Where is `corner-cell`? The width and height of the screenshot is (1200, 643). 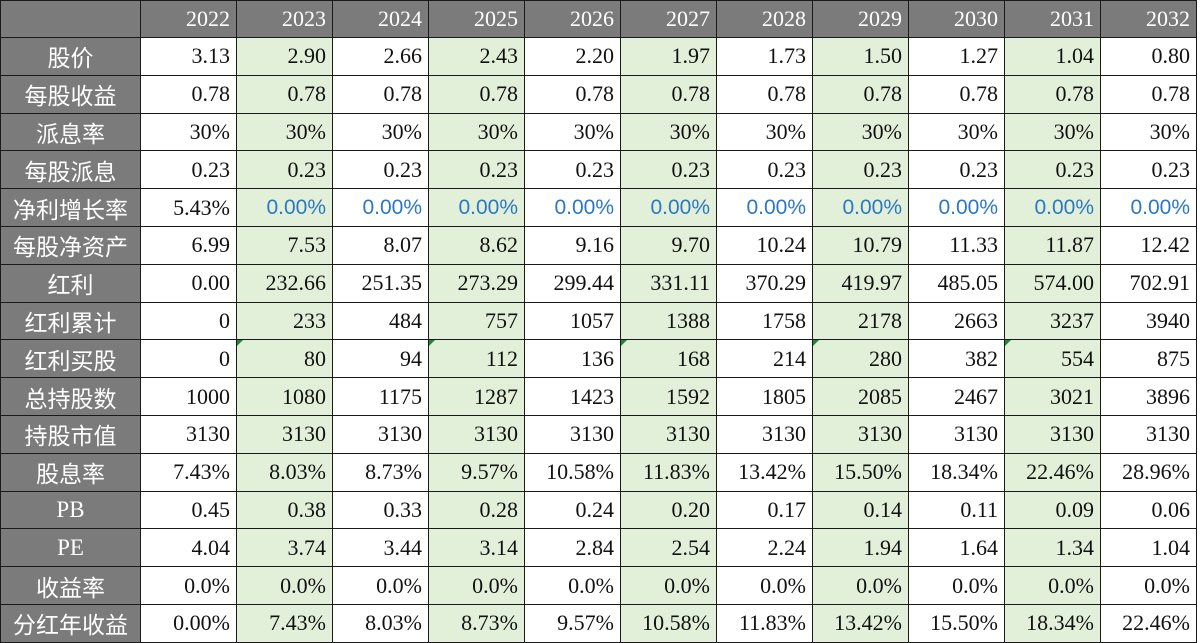
corner-cell is located at coordinates (70, 19).